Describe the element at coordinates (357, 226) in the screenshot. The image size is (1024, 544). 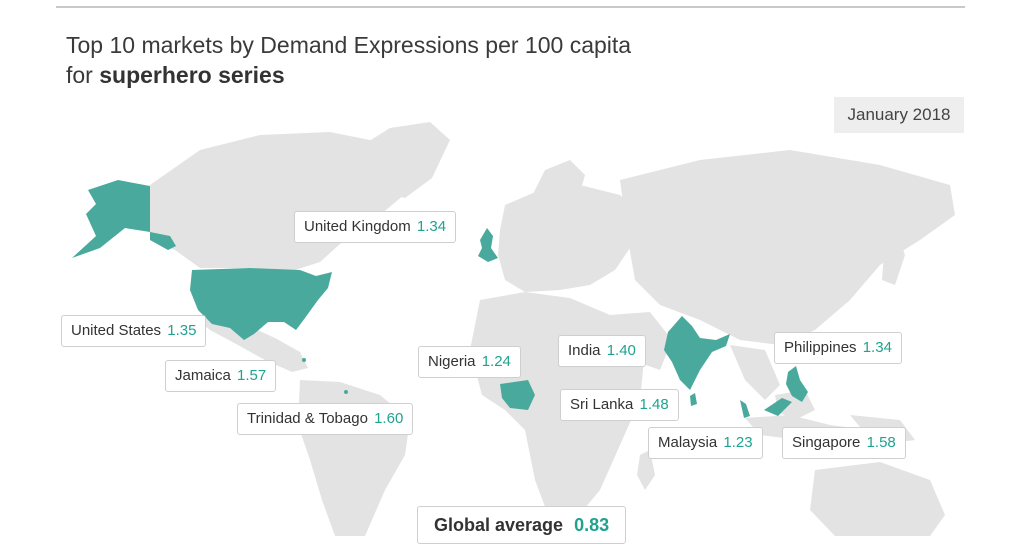
I see `market-name: United Kingdom` at that location.